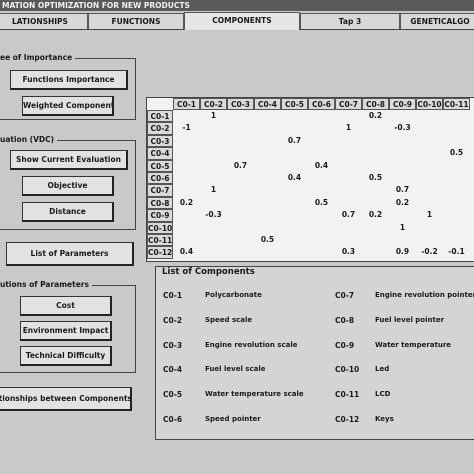 Image resolution: width=474 pixels, height=474 pixels. Describe the element at coordinates (66, 399) in the screenshot. I see `relationships-button: lationships between Components` at that location.